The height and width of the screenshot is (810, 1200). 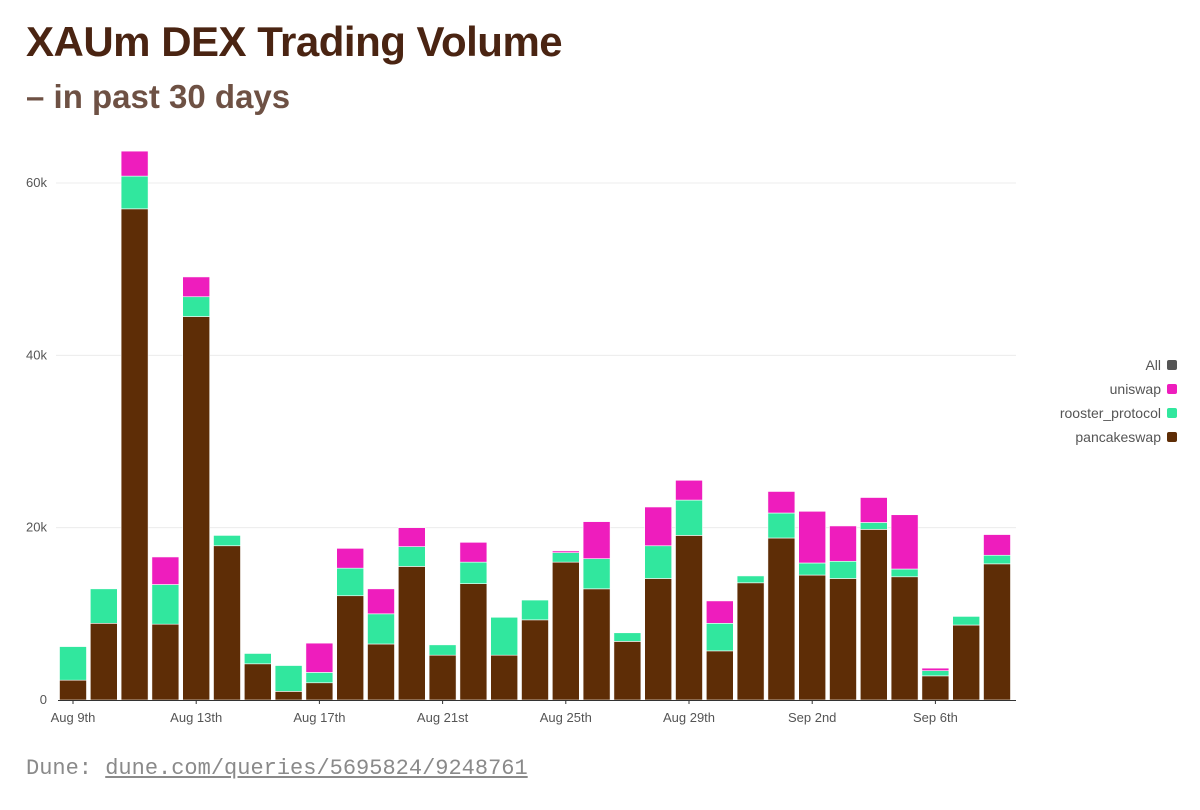 What do you see at coordinates (1126, 437) in the screenshot?
I see `legend-item-pancakeswap: pancakeswap` at bounding box center [1126, 437].